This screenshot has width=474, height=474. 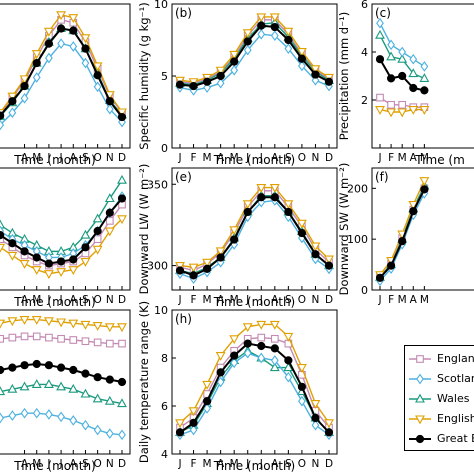 I want to click on series-line-england, so click(x=254, y=382).